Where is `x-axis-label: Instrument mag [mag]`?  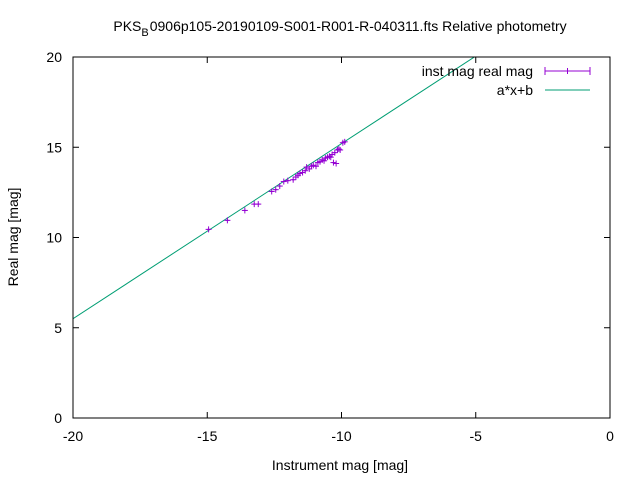 x-axis-label: Instrument mag [mag] is located at coordinates (340, 465).